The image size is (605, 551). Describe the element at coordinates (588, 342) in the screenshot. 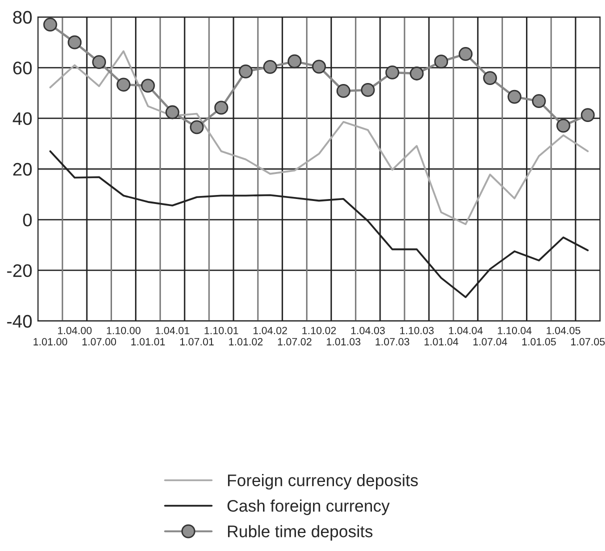

I see `x-tick-label: 1.07.05` at that location.